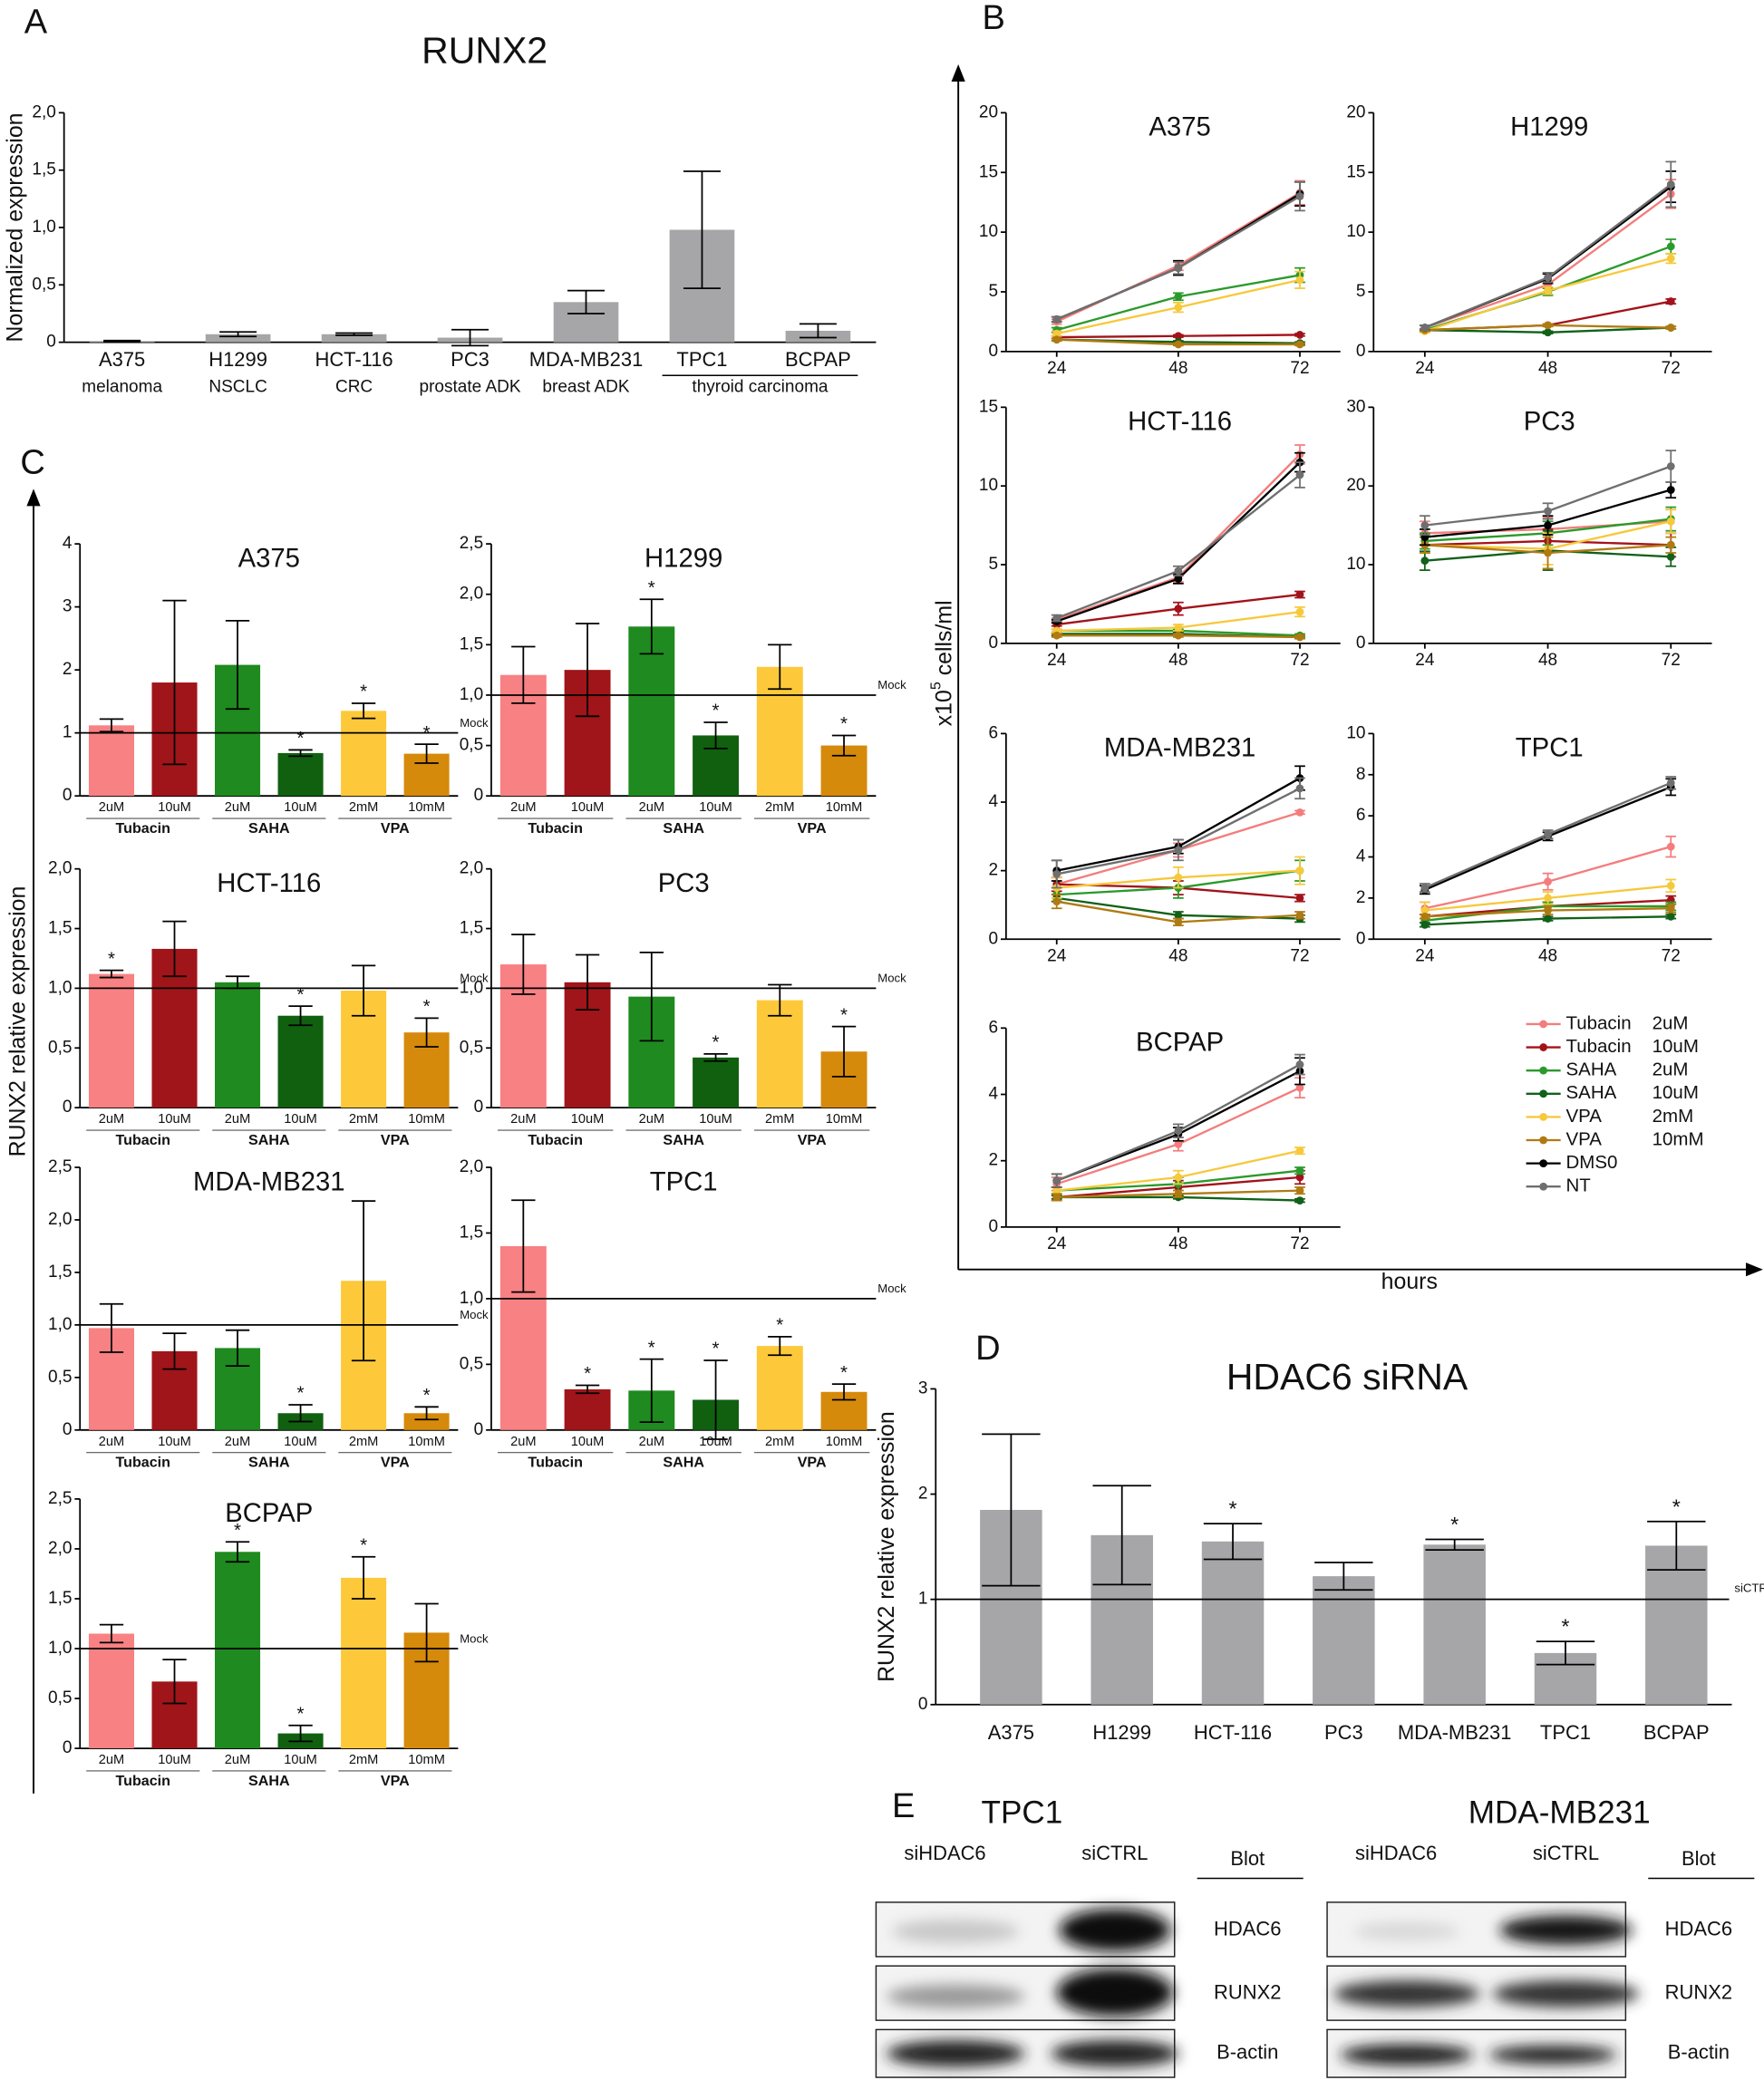 This screenshot has width=1764, height=2080. What do you see at coordinates (994, 18) in the screenshot?
I see `panel-letter: B` at bounding box center [994, 18].